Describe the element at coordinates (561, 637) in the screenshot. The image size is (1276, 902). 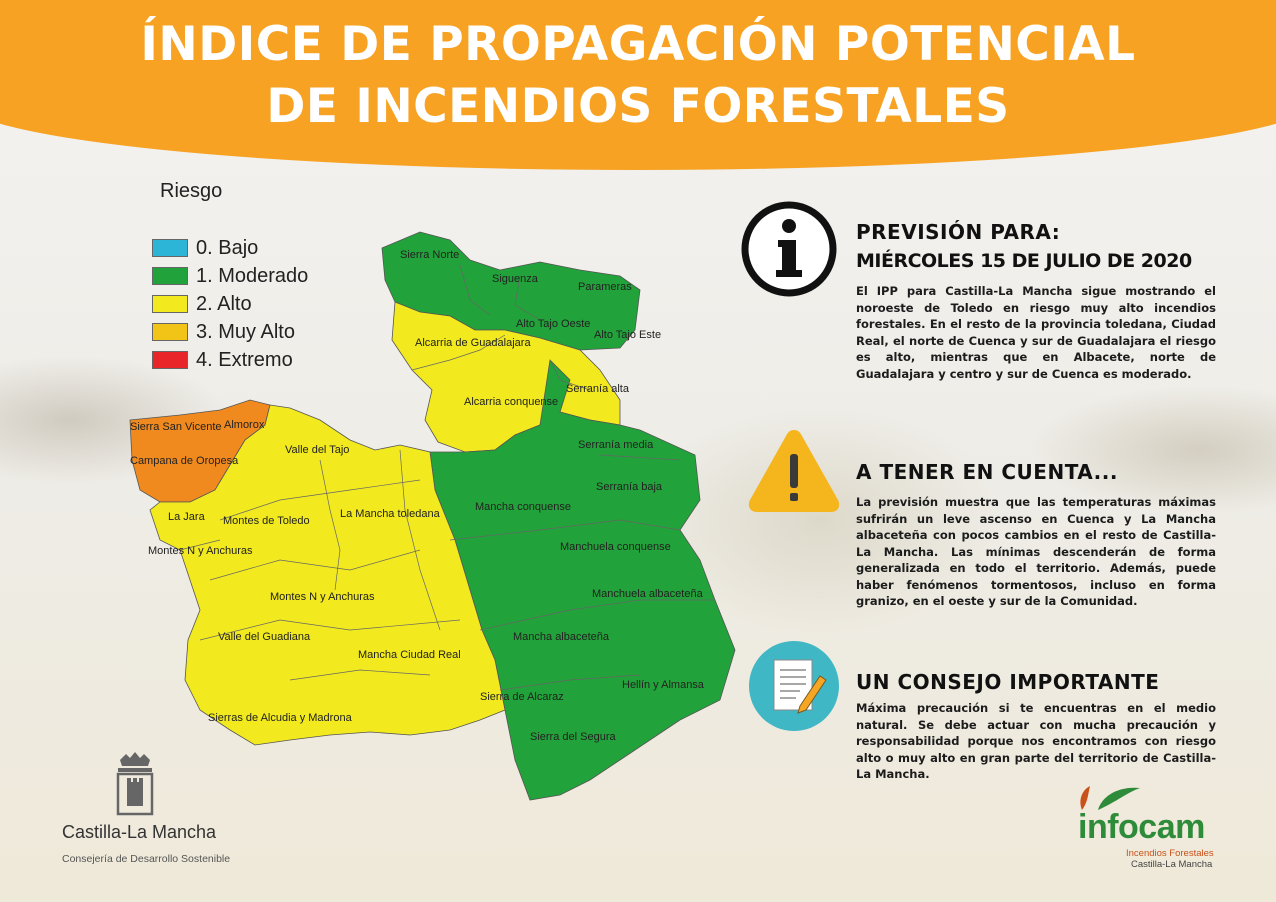
I see `map-label: Mancha albaceteña` at that location.